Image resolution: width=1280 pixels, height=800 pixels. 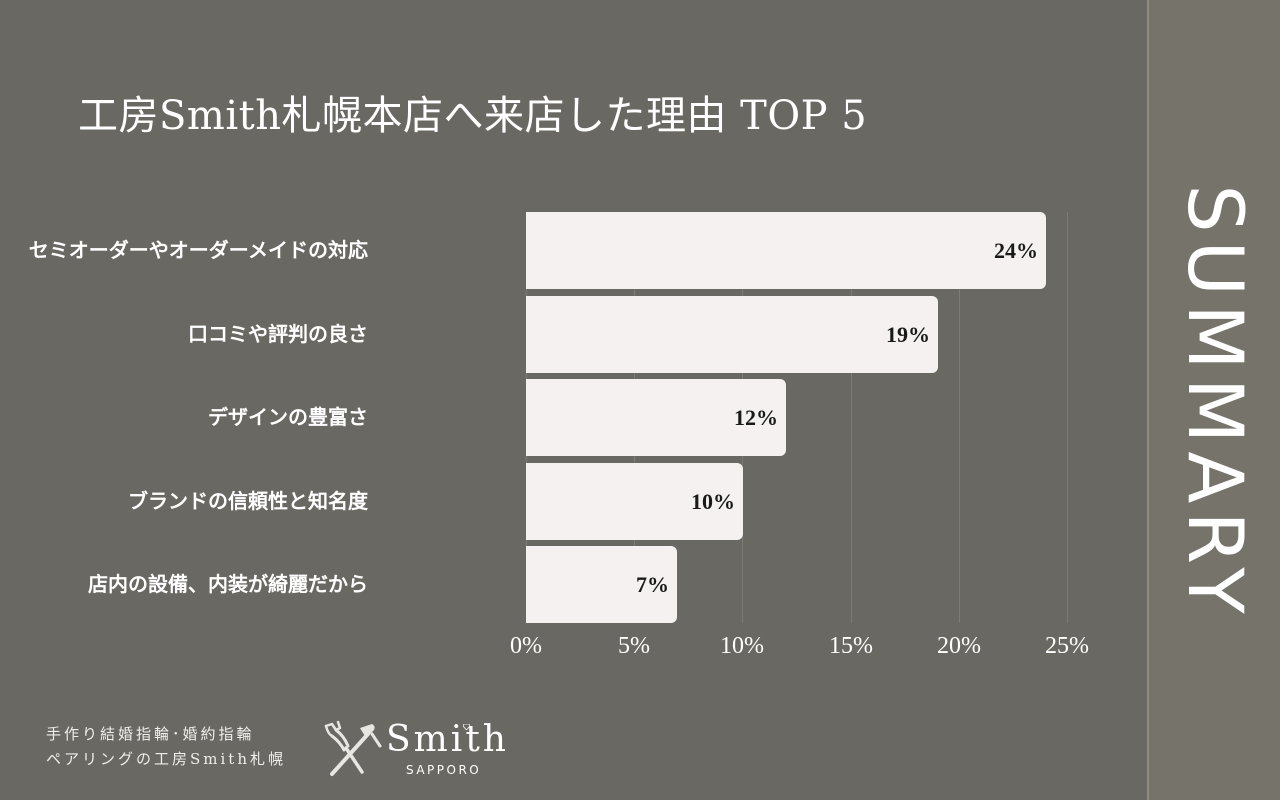 What do you see at coordinates (466, 727) in the screenshot?
I see `diamond-icon` at bounding box center [466, 727].